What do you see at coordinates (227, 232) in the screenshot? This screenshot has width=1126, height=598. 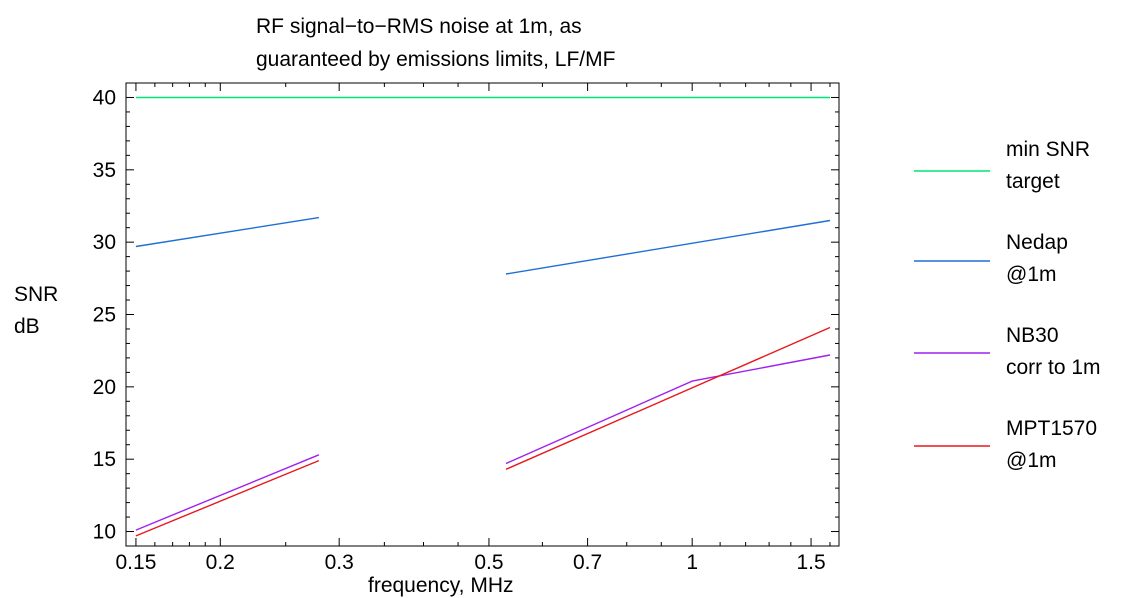 I see `series-1-segment-0-line` at bounding box center [227, 232].